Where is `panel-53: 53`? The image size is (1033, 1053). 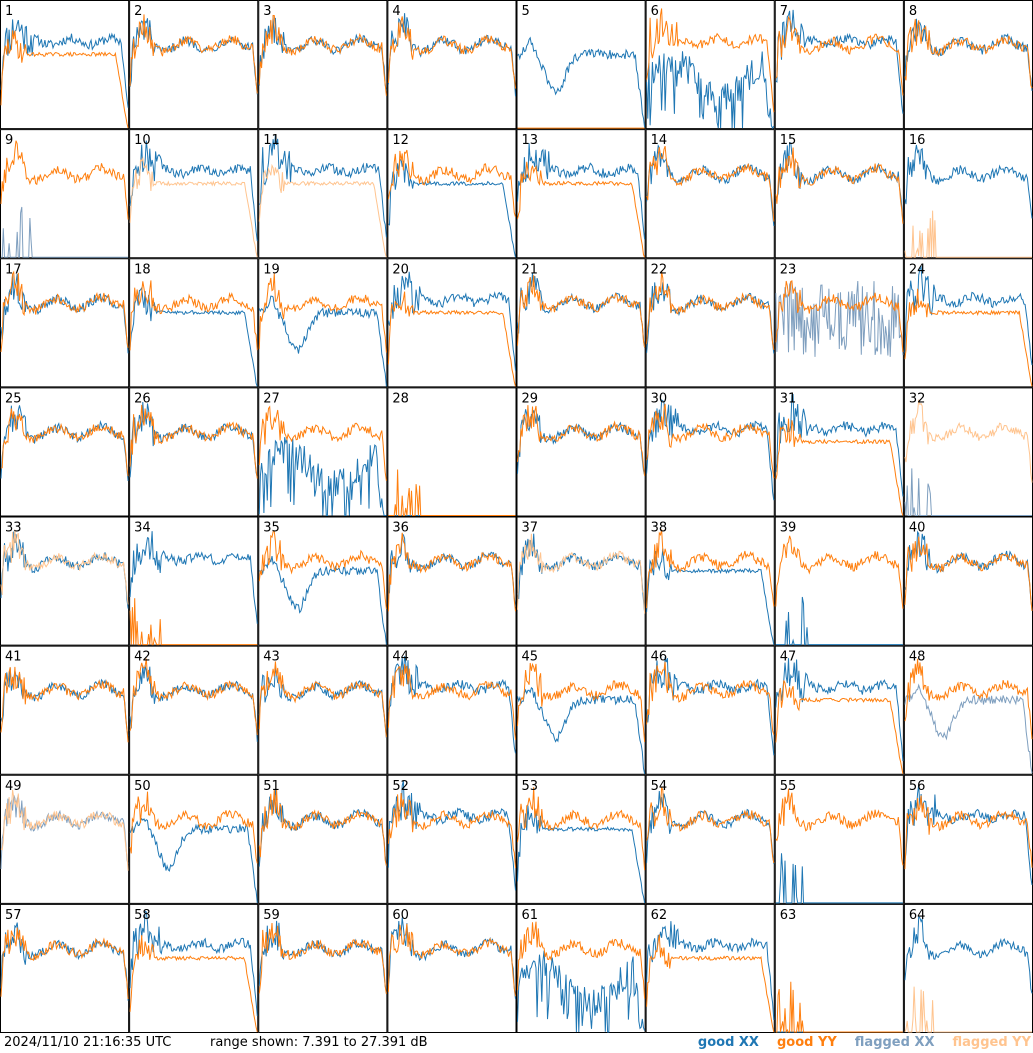
panel-53: 53 is located at coordinates (581, 839).